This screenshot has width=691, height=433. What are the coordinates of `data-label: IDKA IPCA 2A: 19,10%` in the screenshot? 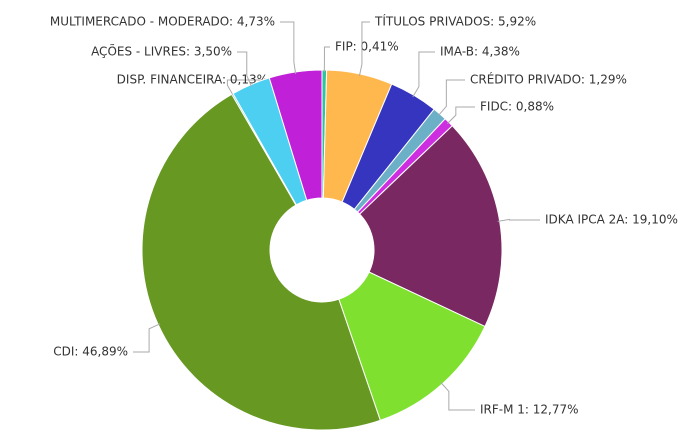 It's located at (611, 220).